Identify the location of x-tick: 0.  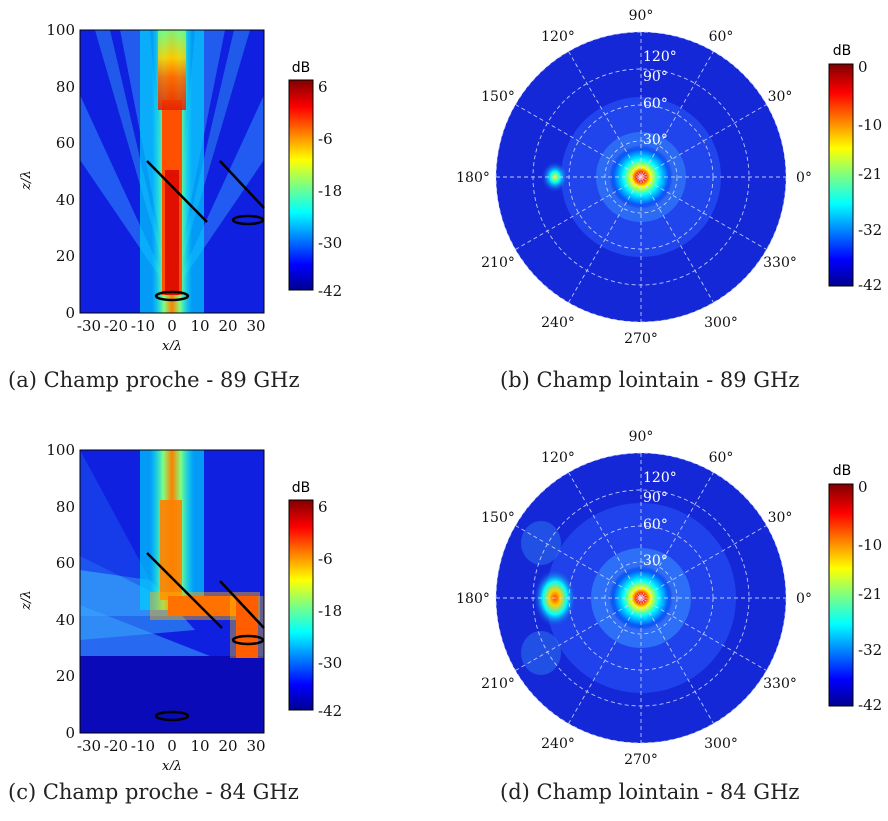
(172, 746).